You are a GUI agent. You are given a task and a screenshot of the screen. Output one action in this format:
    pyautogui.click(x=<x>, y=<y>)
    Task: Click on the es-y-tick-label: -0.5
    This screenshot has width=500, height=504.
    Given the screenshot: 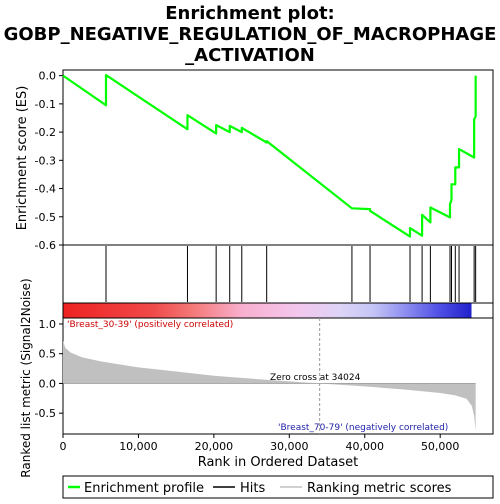 What is the action you would take?
    pyautogui.click(x=45, y=217)
    